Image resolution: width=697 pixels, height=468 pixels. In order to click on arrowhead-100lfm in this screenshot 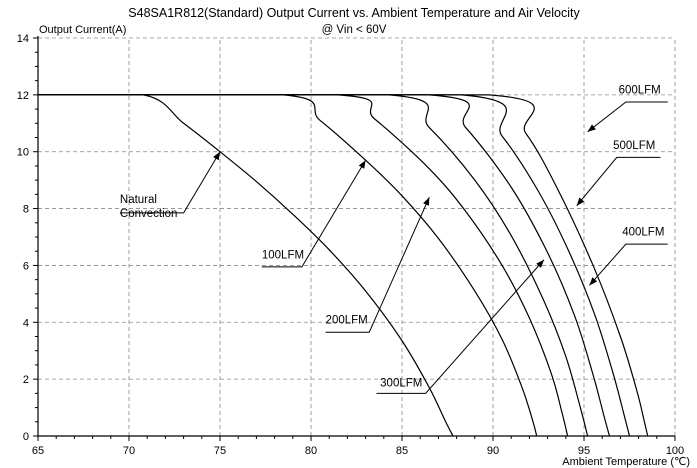, I will do `click(362, 164)`.